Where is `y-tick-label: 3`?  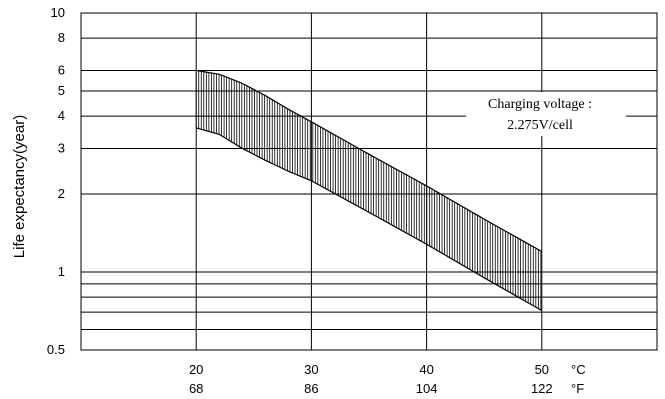 y-tick-label: 3 is located at coordinates (61, 147).